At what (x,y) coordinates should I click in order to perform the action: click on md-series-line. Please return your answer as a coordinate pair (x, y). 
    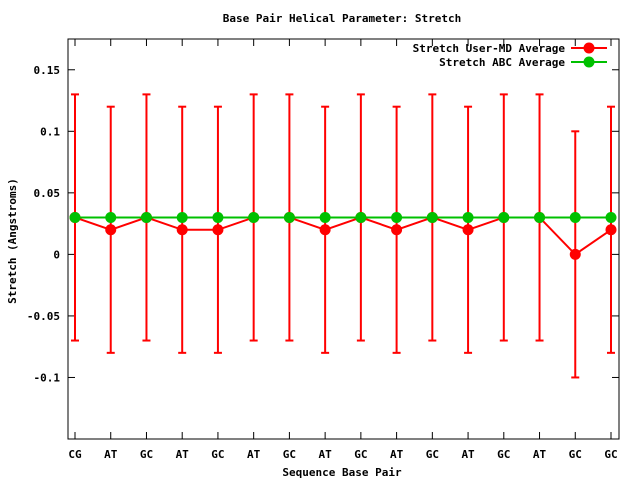
    Looking at the image, I should click on (343, 236).